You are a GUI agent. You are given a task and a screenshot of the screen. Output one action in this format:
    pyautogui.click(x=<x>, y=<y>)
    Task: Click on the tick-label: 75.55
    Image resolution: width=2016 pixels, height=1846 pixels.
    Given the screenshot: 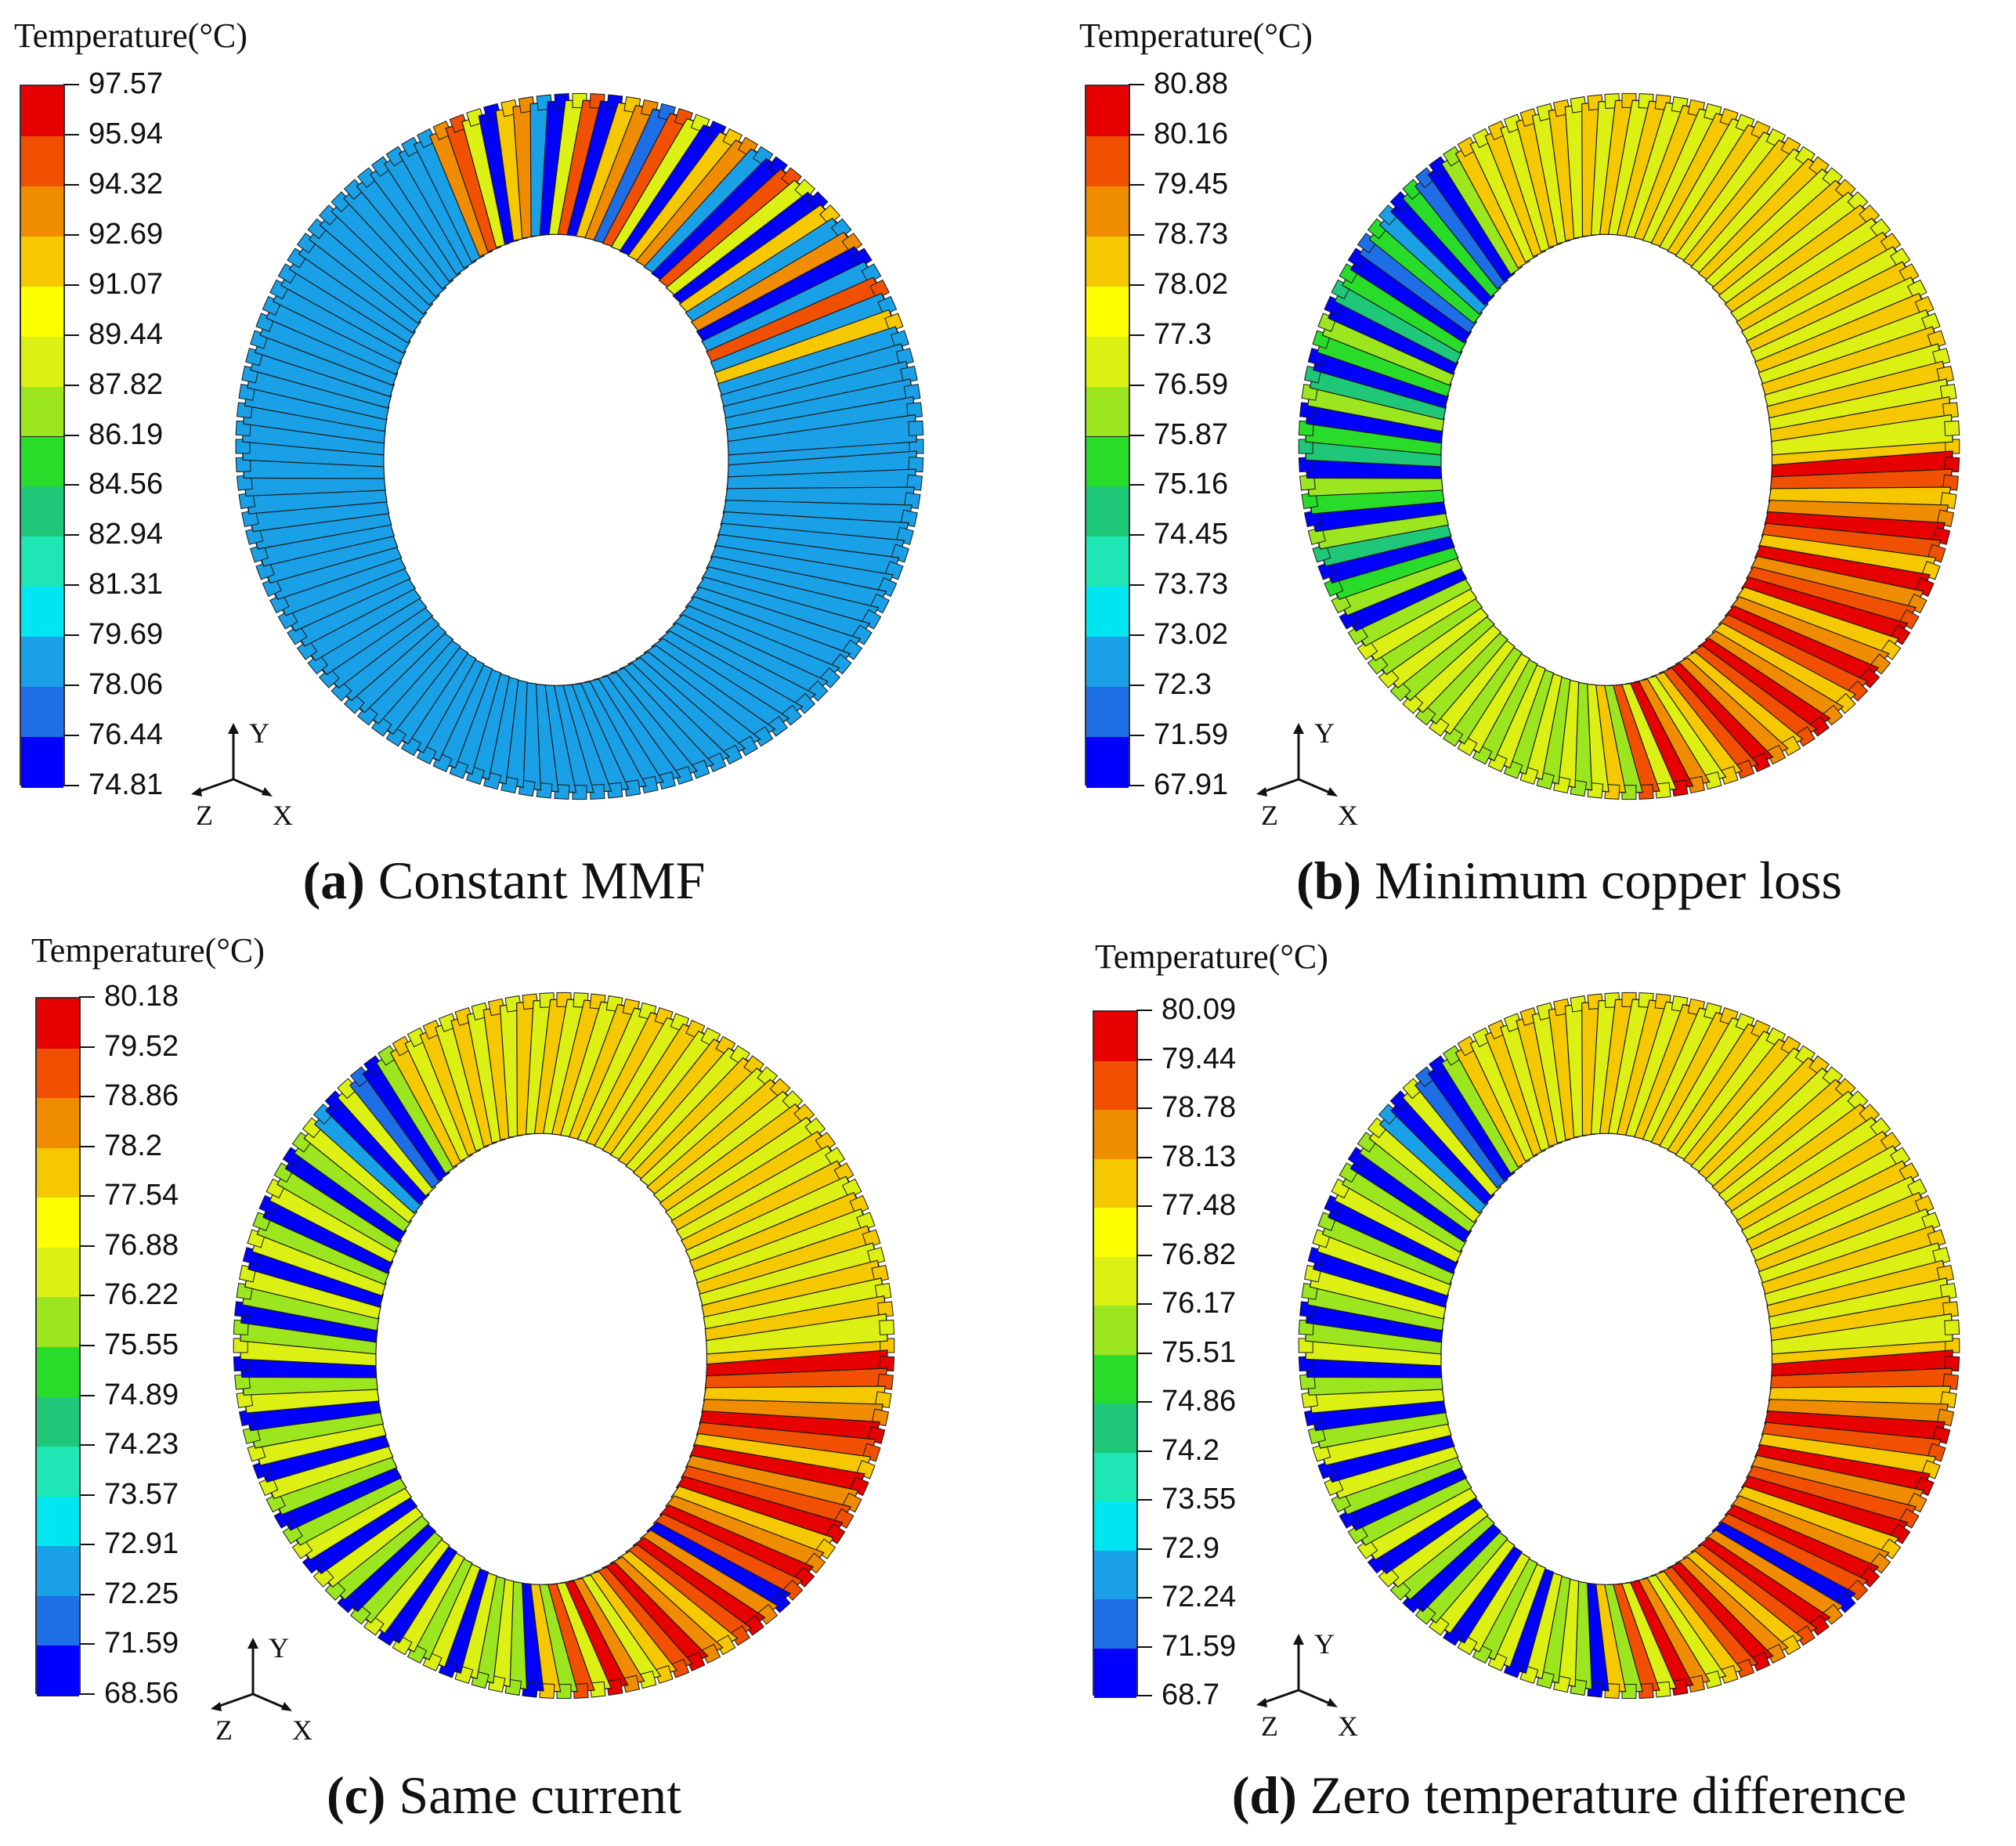 What is the action you would take?
    pyautogui.click(x=141, y=1345)
    